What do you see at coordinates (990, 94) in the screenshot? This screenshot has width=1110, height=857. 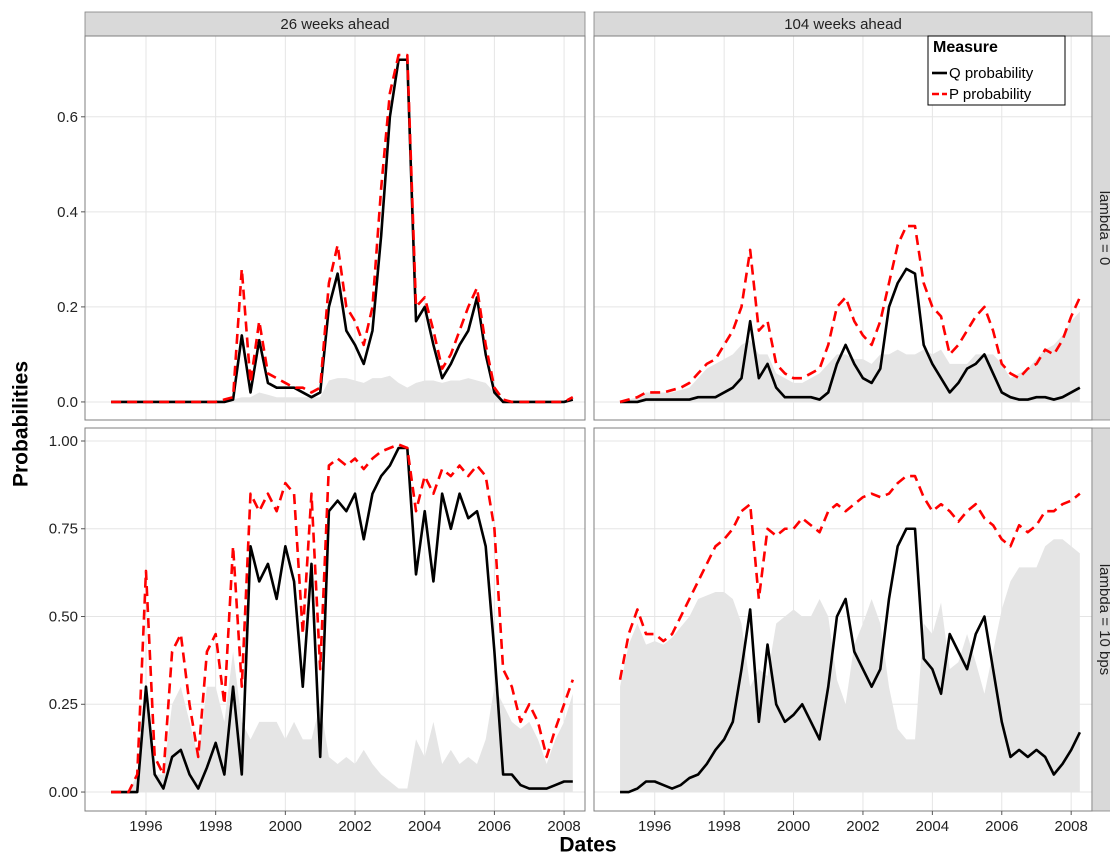 I see `legend-label: P probability` at bounding box center [990, 94].